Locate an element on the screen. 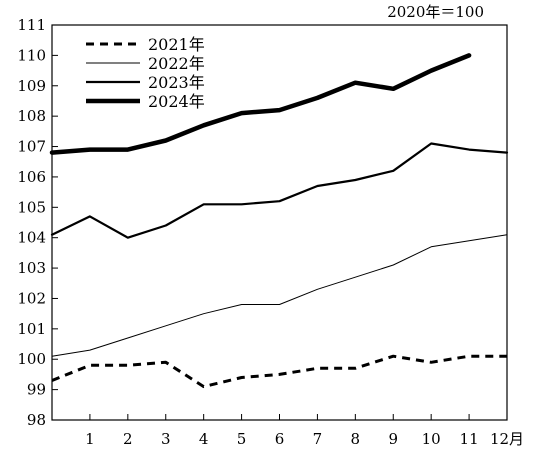  y-tick-label: 108 is located at coordinates (31, 116).